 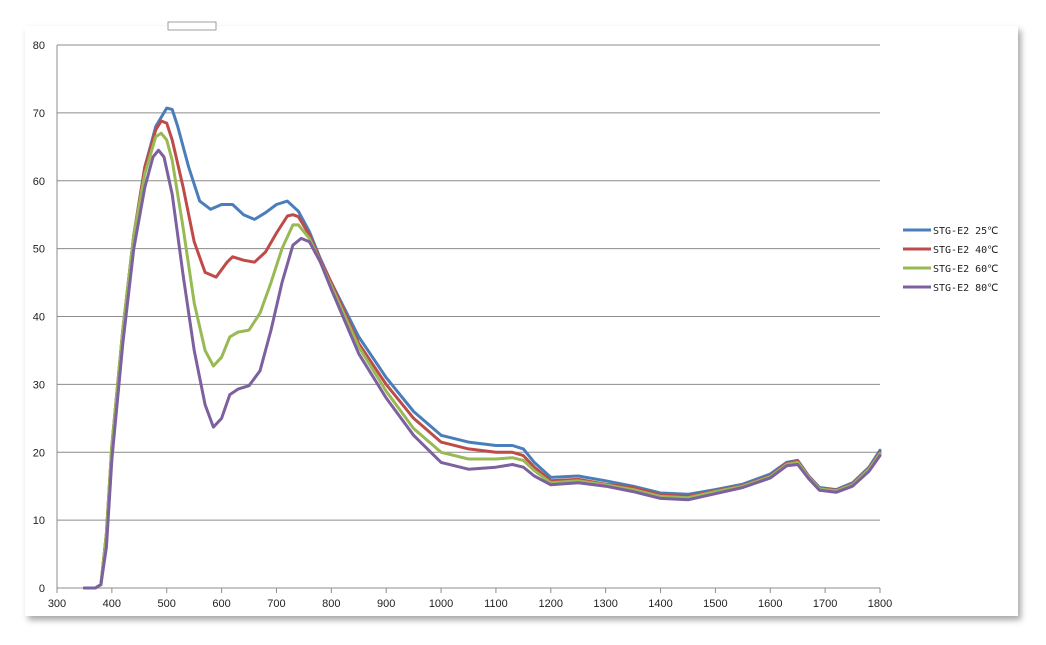 What do you see at coordinates (965, 231) in the screenshot?
I see `legend-label: STG-E2 25℃` at bounding box center [965, 231].